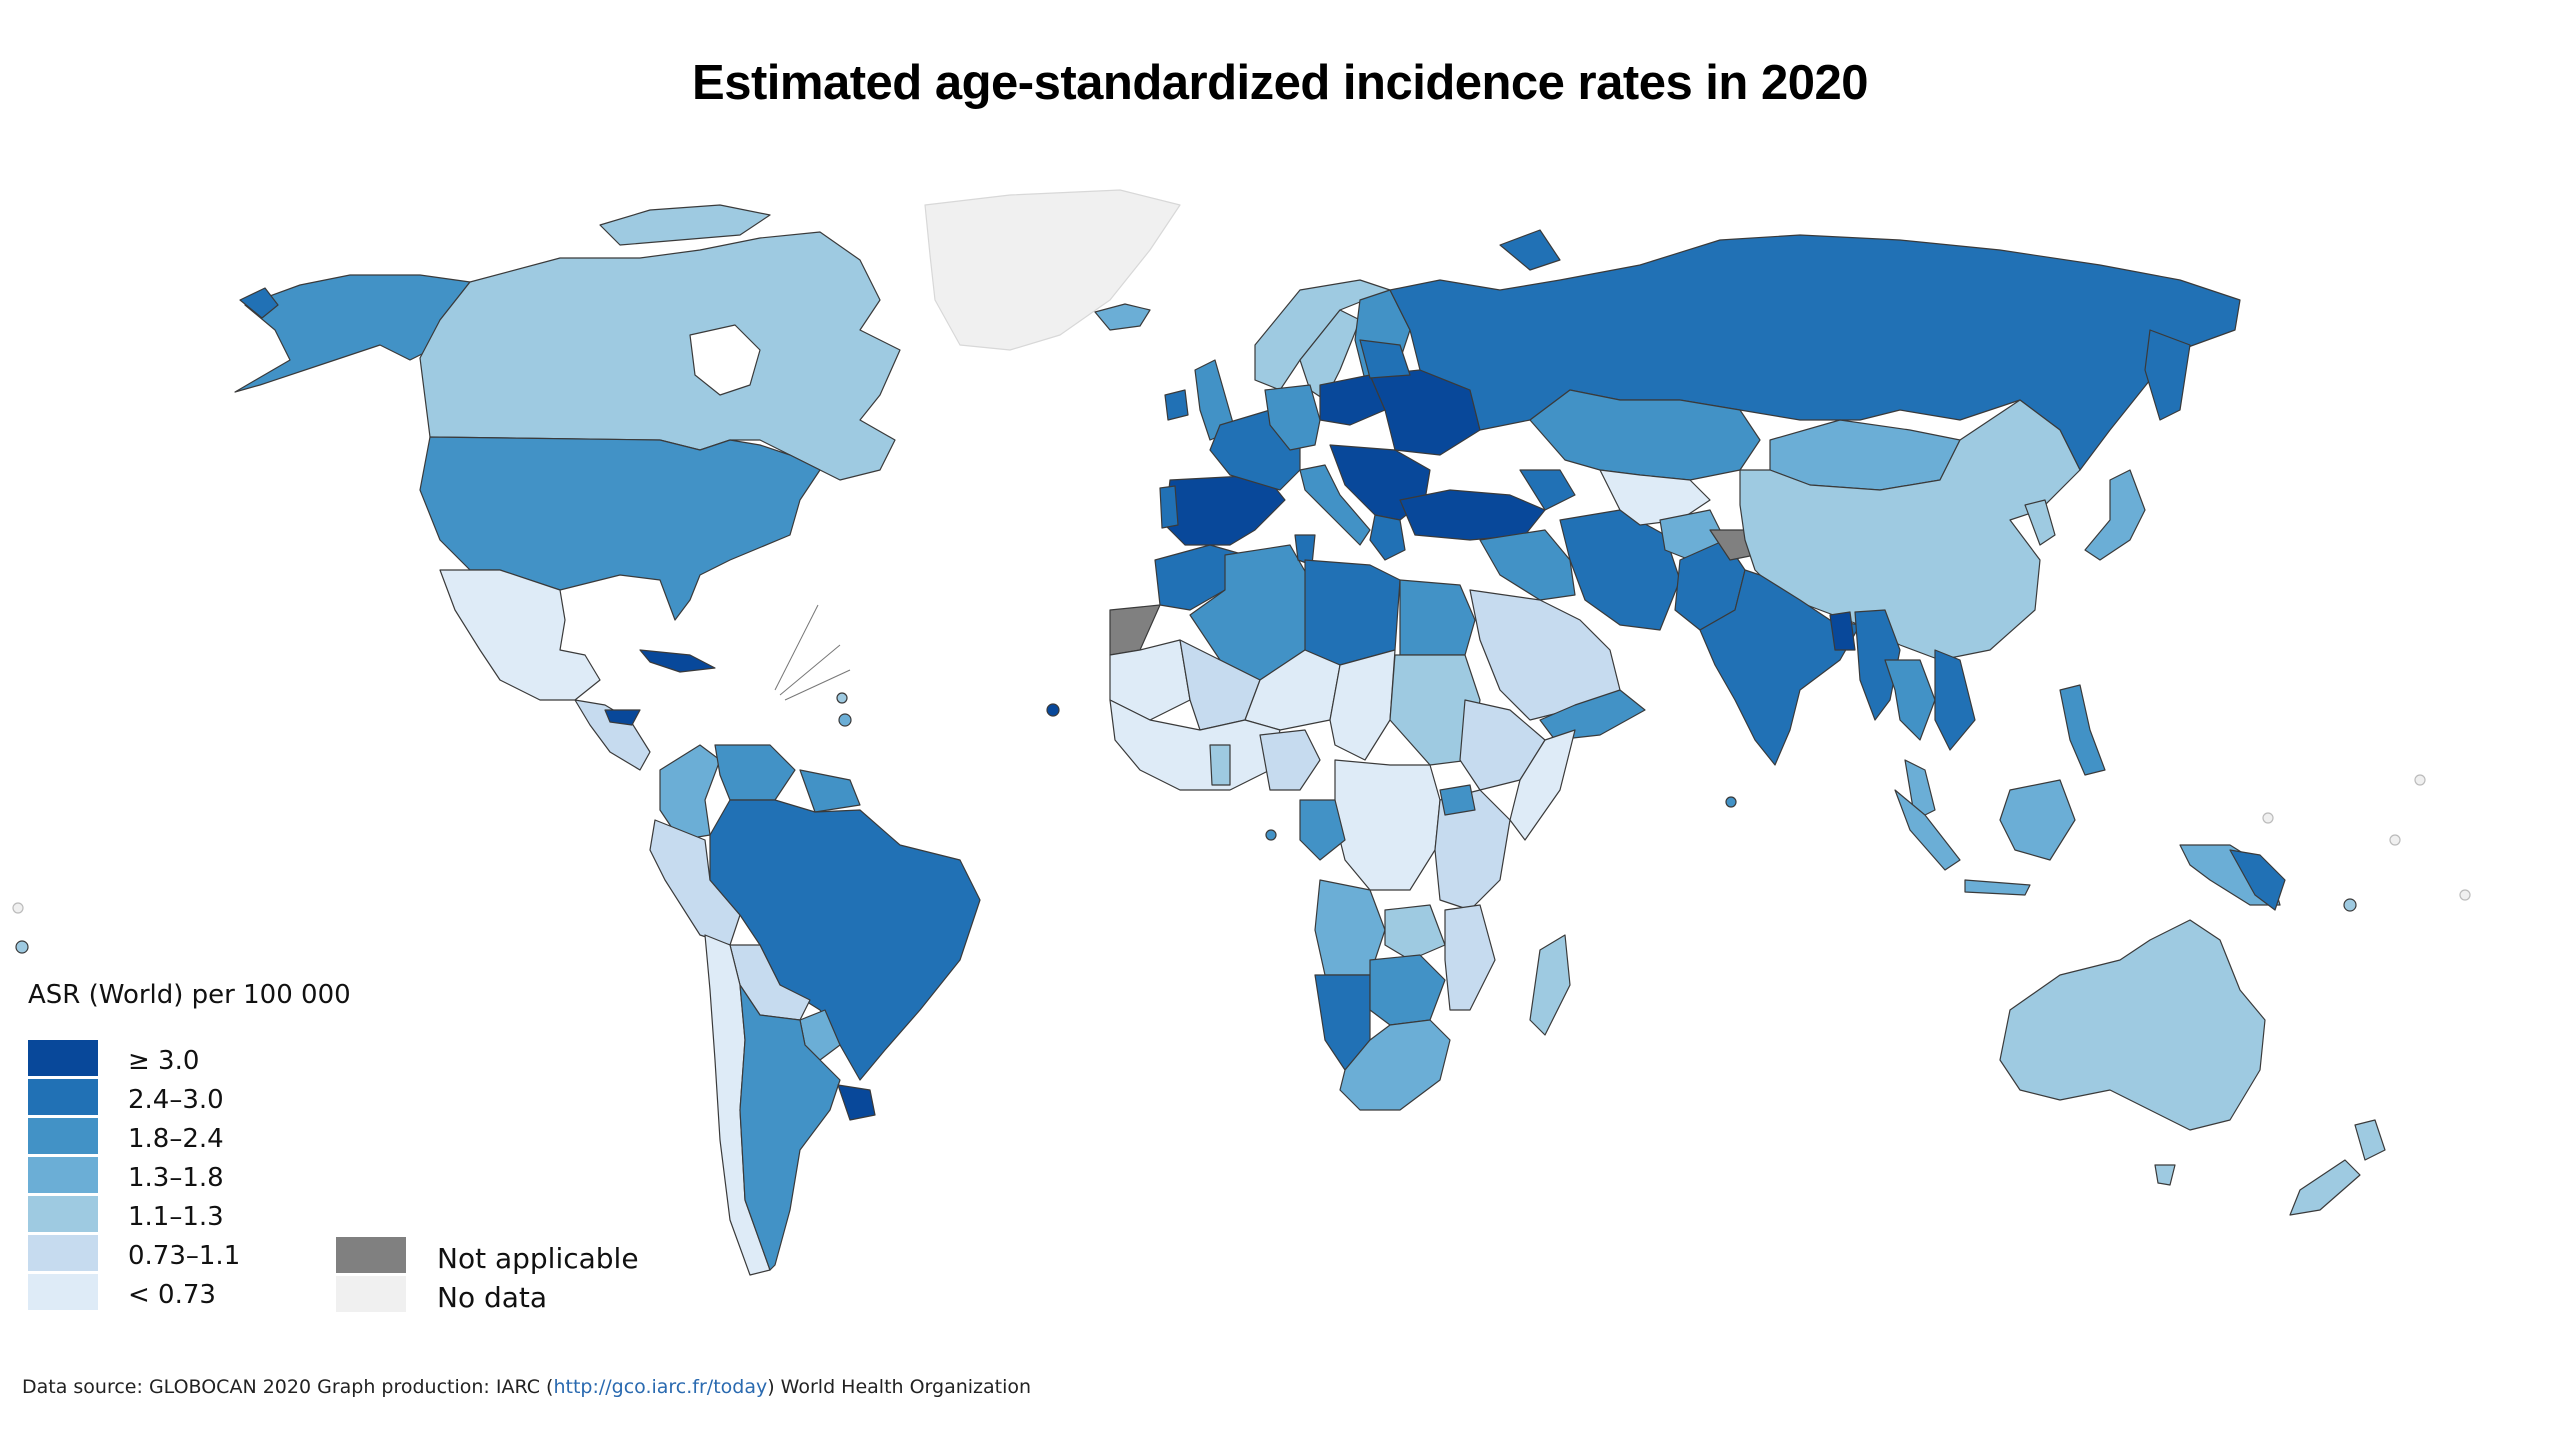 The height and width of the screenshot is (1447, 2560). I want to click on region-greece, so click(1387, 537).